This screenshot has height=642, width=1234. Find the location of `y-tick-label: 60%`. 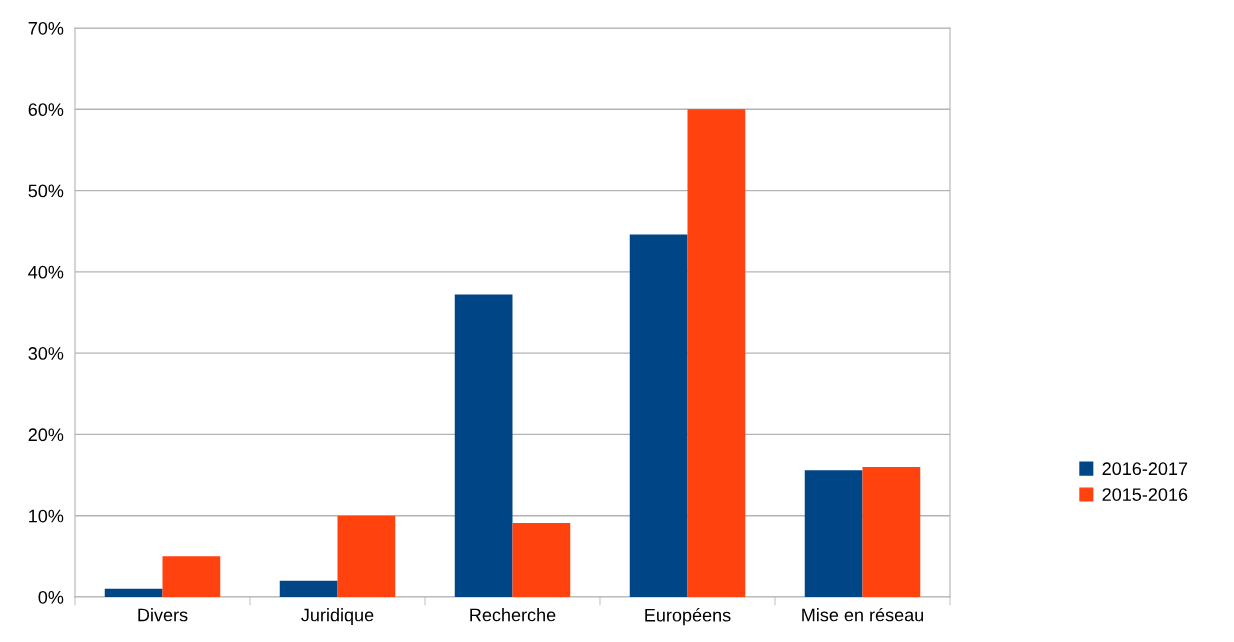

y-tick-label: 60% is located at coordinates (46, 110).